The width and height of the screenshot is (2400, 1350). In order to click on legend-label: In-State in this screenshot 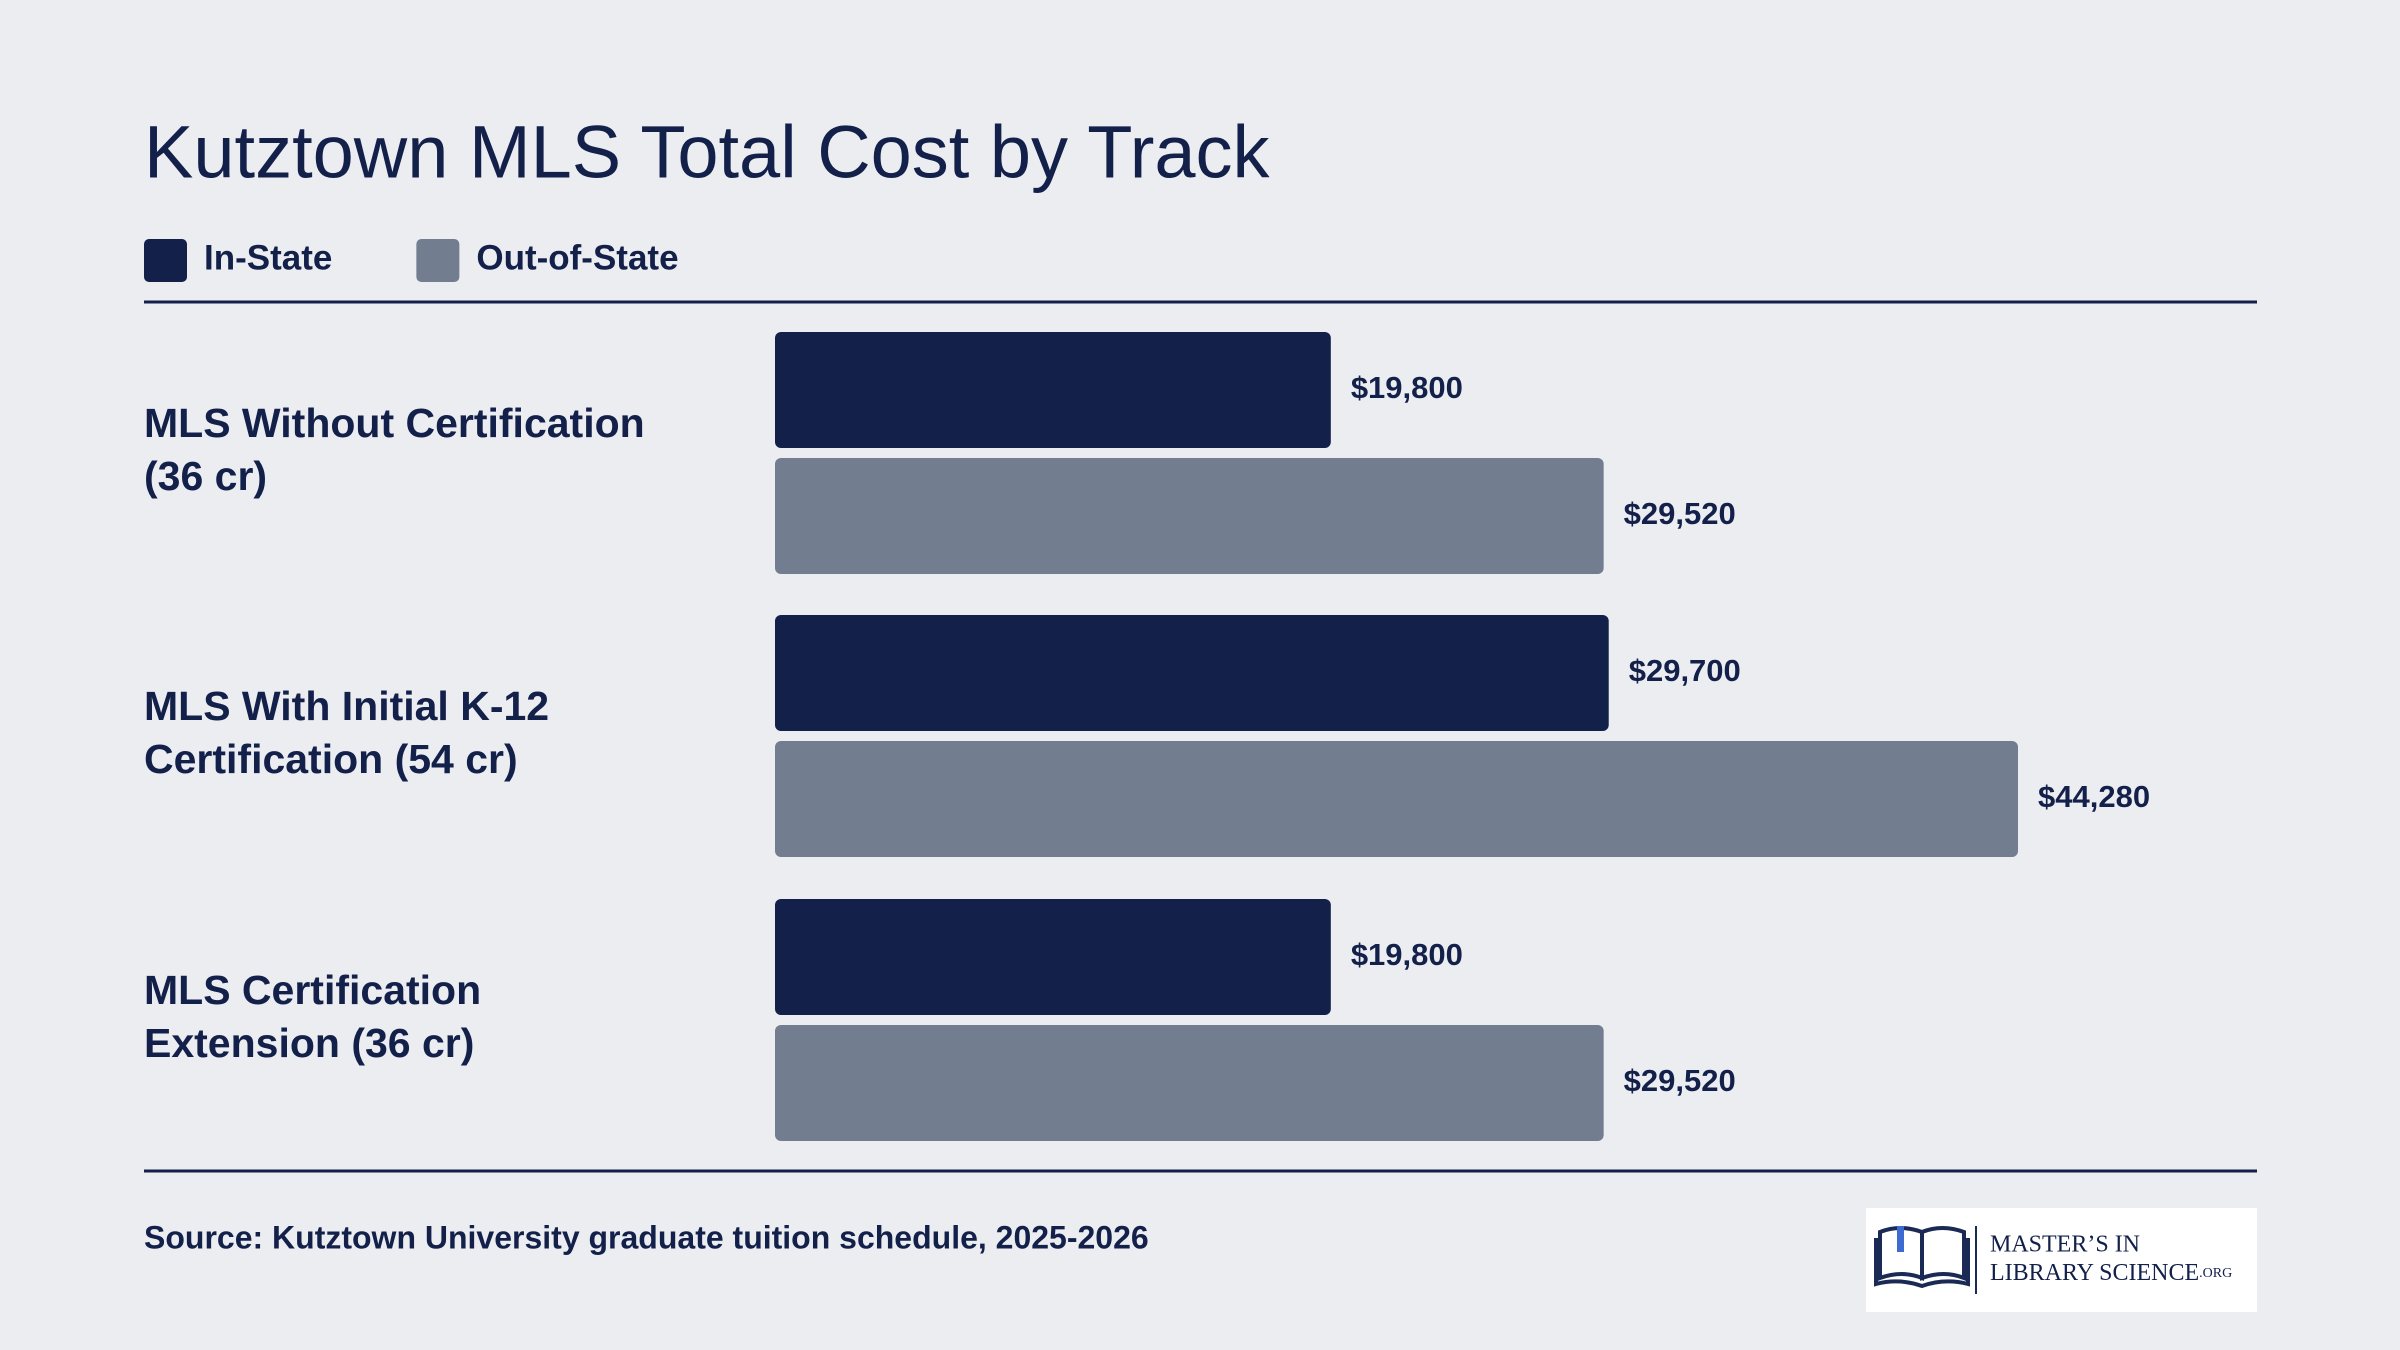, I will do `click(268, 257)`.